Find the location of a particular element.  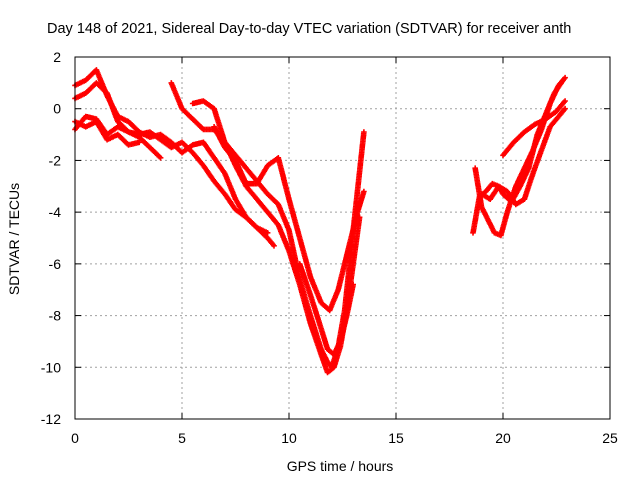

y-tick-label: -4 is located at coordinates (55, 212).